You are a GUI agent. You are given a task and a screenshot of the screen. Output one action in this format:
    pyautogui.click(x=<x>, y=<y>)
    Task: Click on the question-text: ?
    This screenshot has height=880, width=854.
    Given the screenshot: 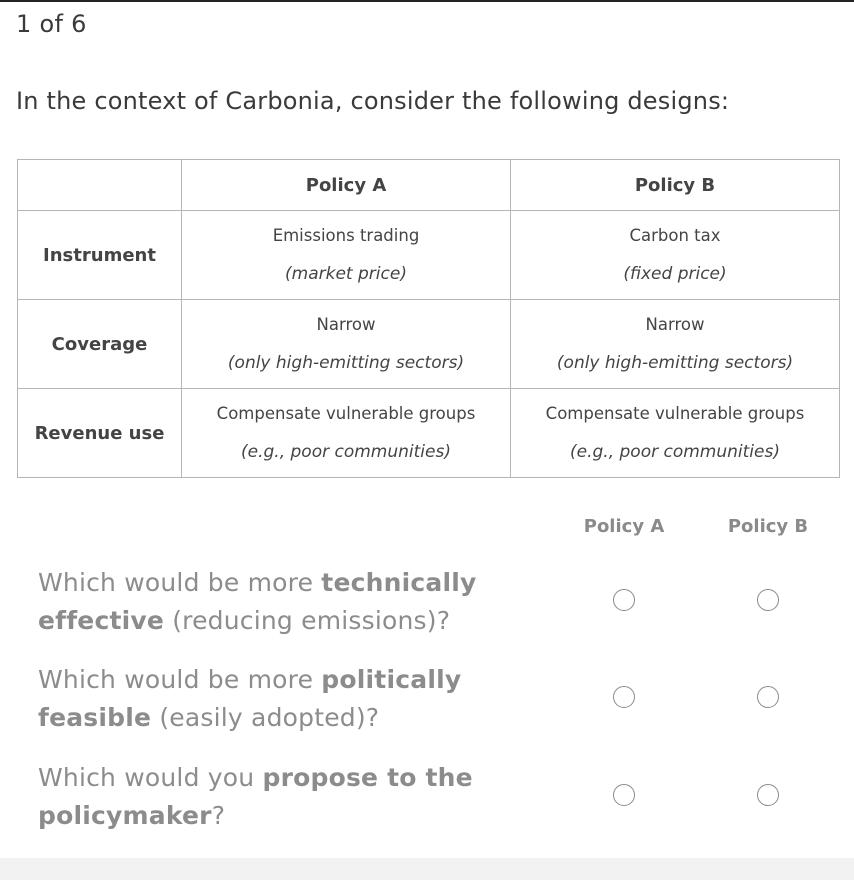 What is the action you would take?
    pyautogui.click(x=218, y=815)
    